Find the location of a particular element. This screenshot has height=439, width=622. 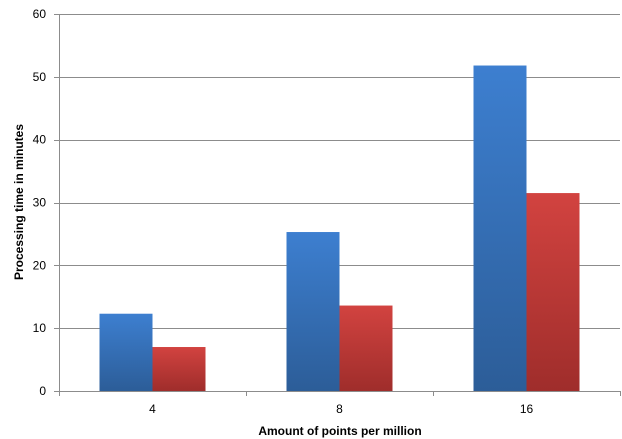

y-tick-label: 40 is located at coordinates (40, 140).